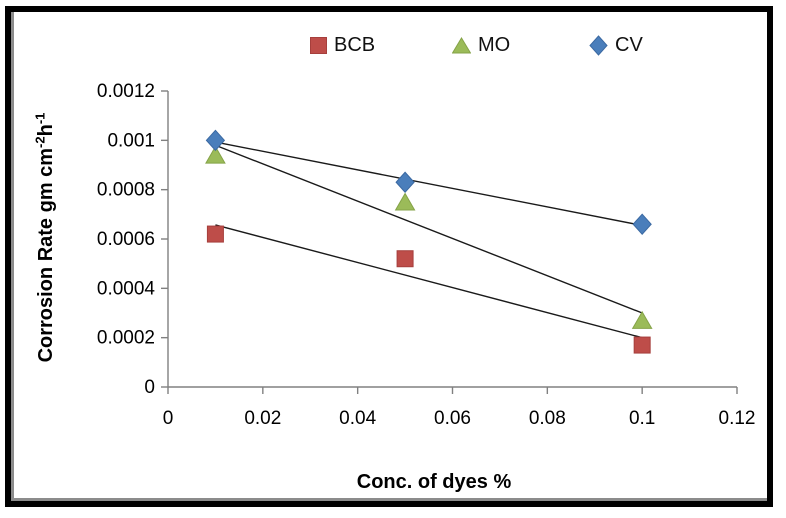 The image size is (786, 518). I want to click on chart-legend: BCB MO CV, so click(393, 45).